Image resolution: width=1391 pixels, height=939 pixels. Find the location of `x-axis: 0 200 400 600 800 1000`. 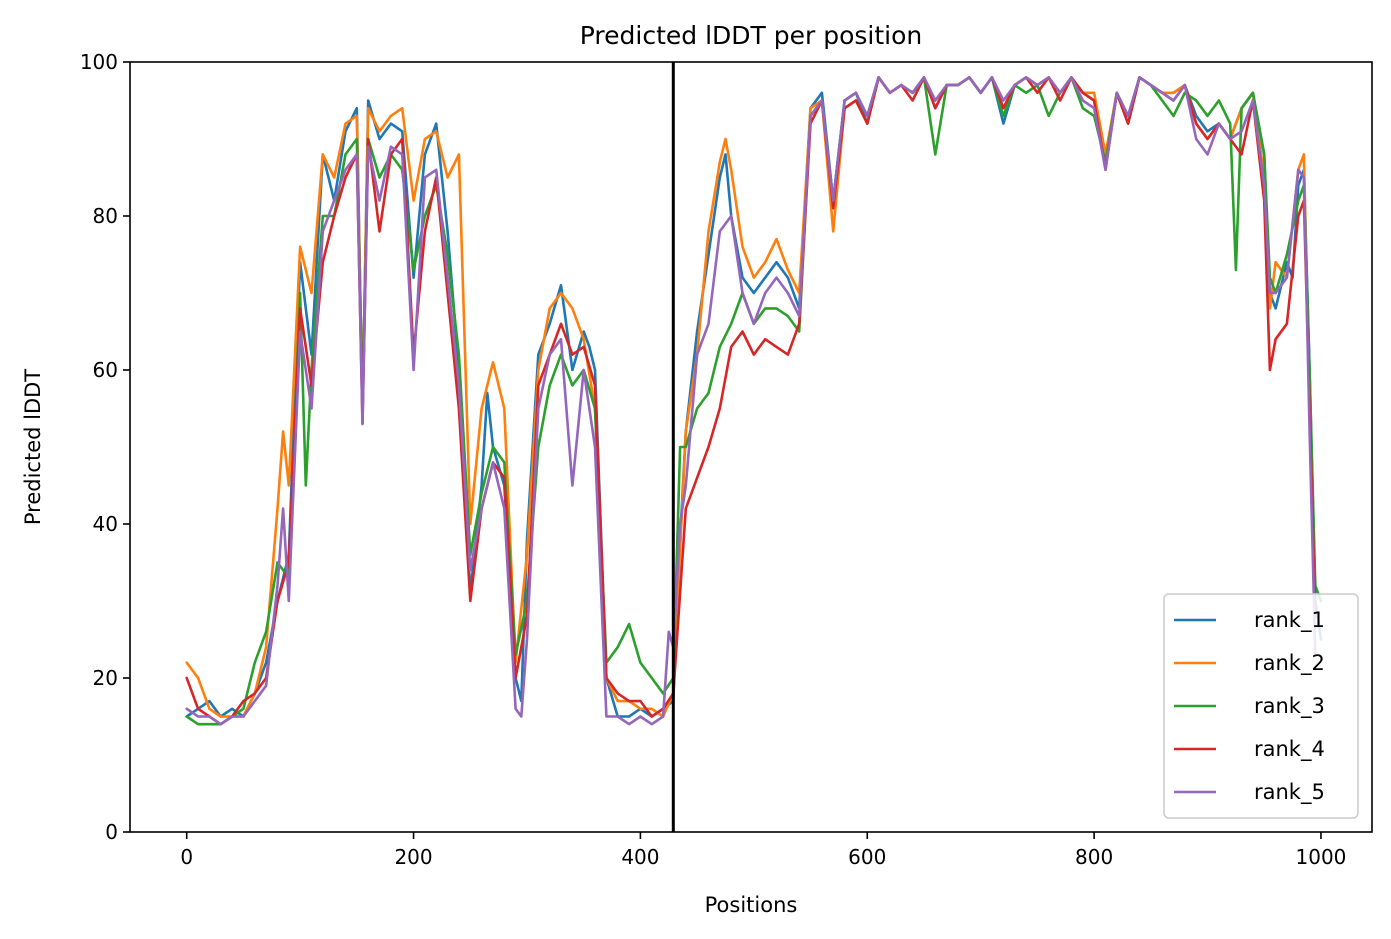

x-axis: 0 200 400 600 800 1000 is located at coordinates (763, 850).